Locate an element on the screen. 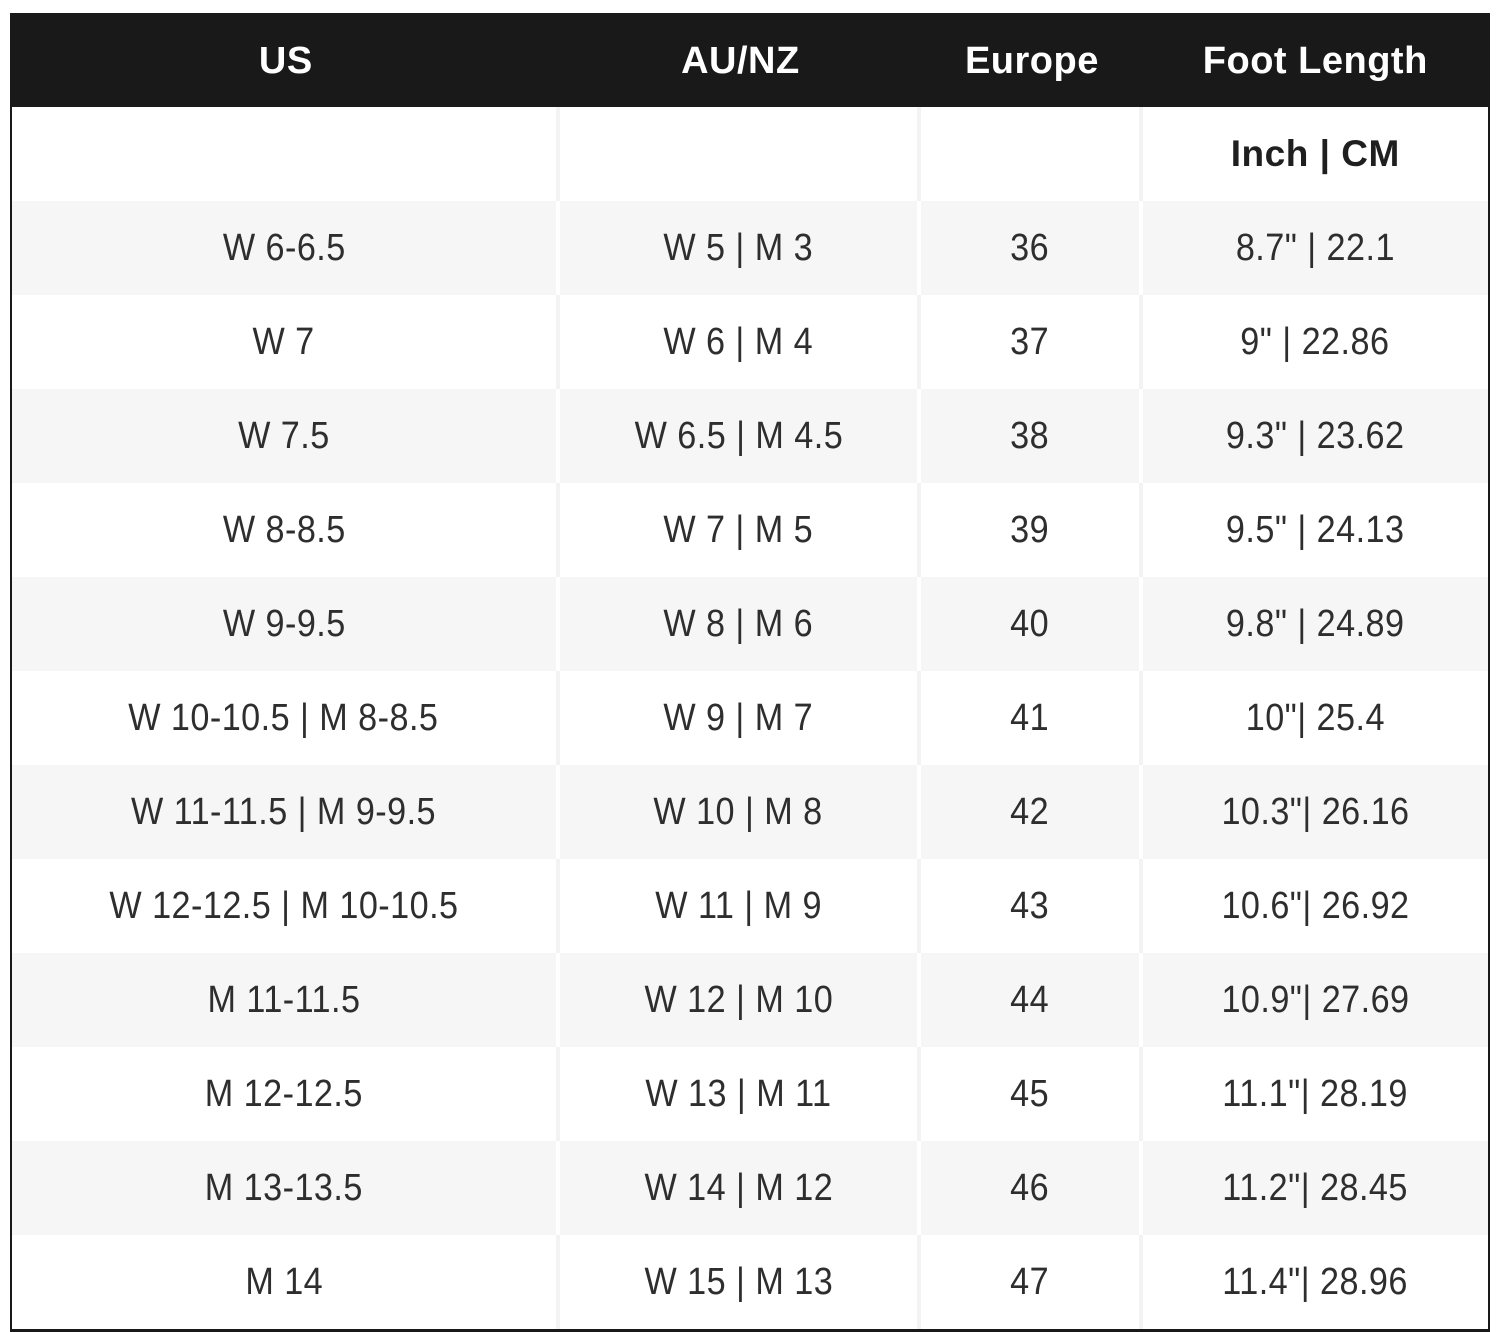 The image size is (1500, 1332). cell-text: 46 is located at coordinates (1030, 1187).